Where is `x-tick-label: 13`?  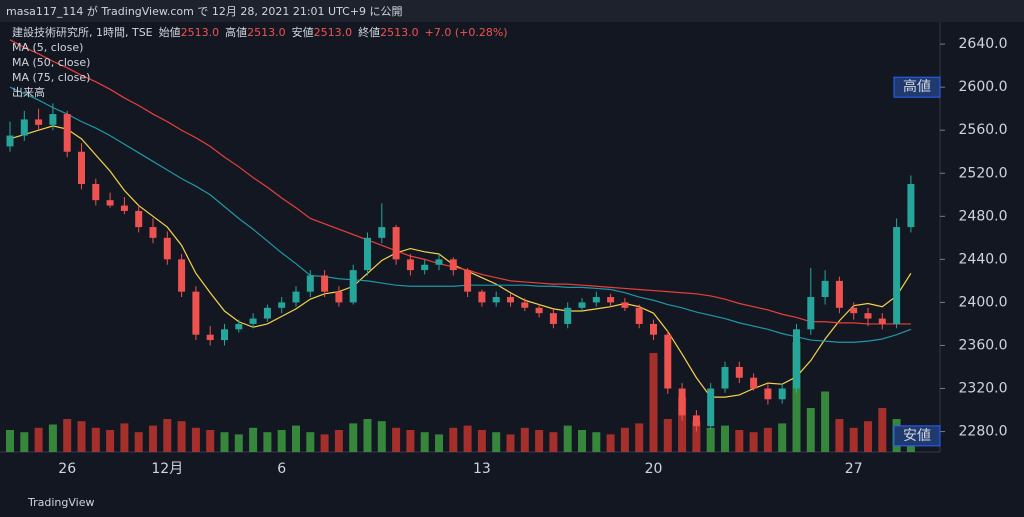 x-tick-label: 13 is located at coordinates (482, 469).